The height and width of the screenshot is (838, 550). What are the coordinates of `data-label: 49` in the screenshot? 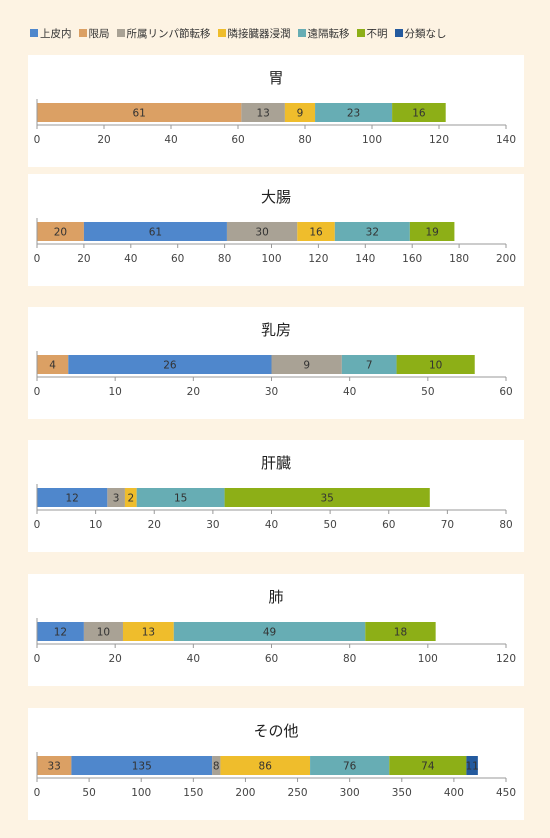 It's located at (269, 633).